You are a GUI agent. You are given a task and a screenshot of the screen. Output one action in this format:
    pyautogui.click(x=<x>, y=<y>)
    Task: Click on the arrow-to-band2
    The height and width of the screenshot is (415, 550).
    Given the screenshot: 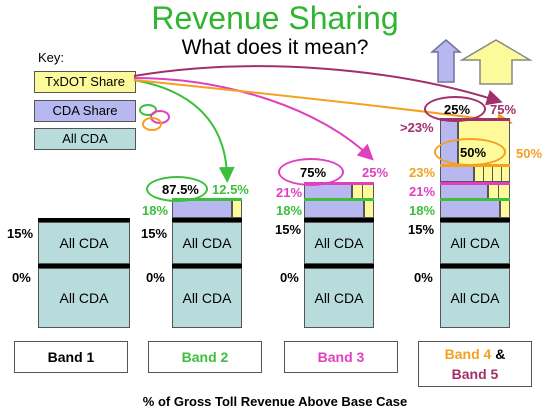 What is the action you would take?
    pyautogui.click(x=184, y=131)
    